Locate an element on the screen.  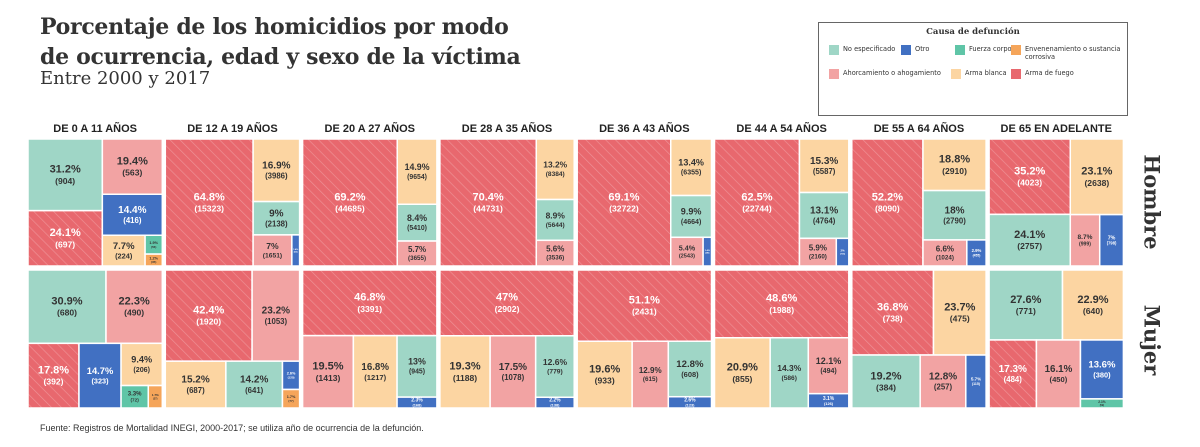
legend-item-fc: Fuerza corporal is located at coordinates (995, 50).